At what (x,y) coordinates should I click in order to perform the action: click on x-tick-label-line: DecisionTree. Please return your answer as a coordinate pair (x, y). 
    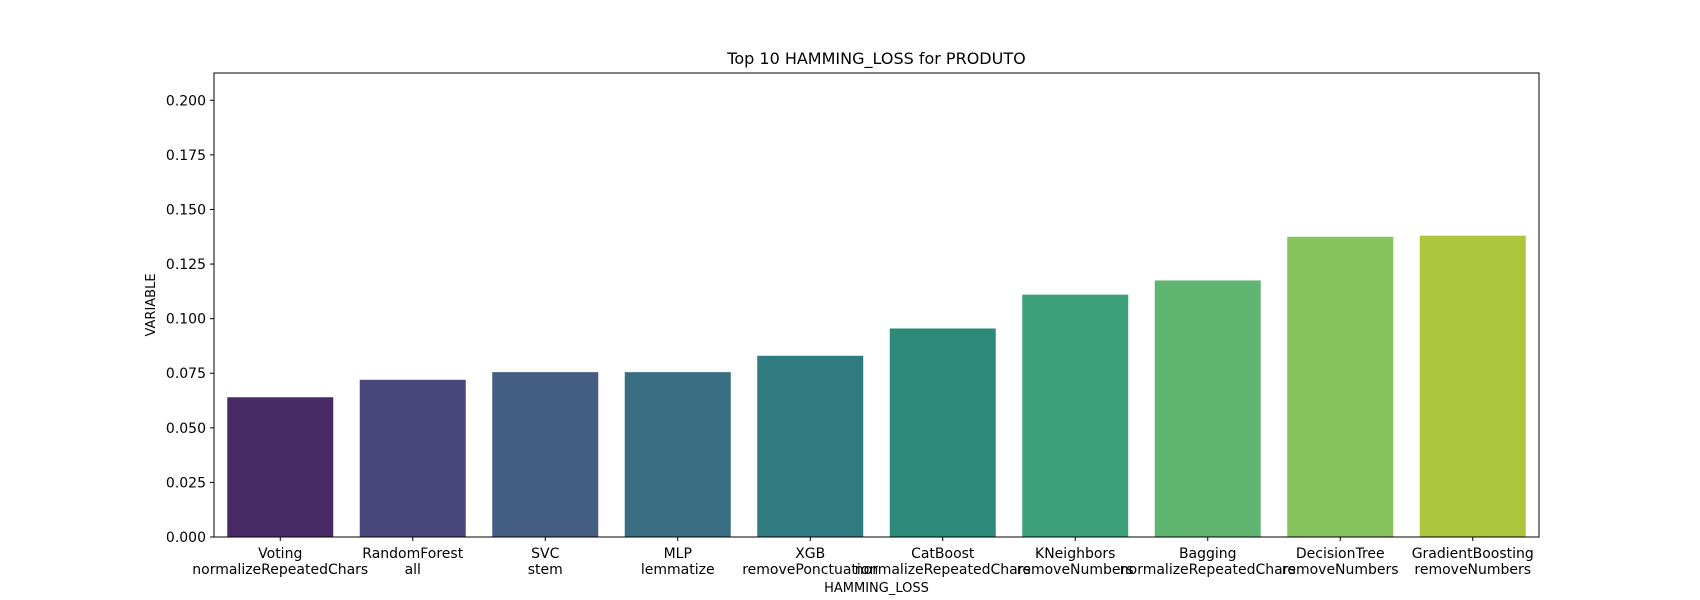
    Looking at the image, I should click on (1340, 554).